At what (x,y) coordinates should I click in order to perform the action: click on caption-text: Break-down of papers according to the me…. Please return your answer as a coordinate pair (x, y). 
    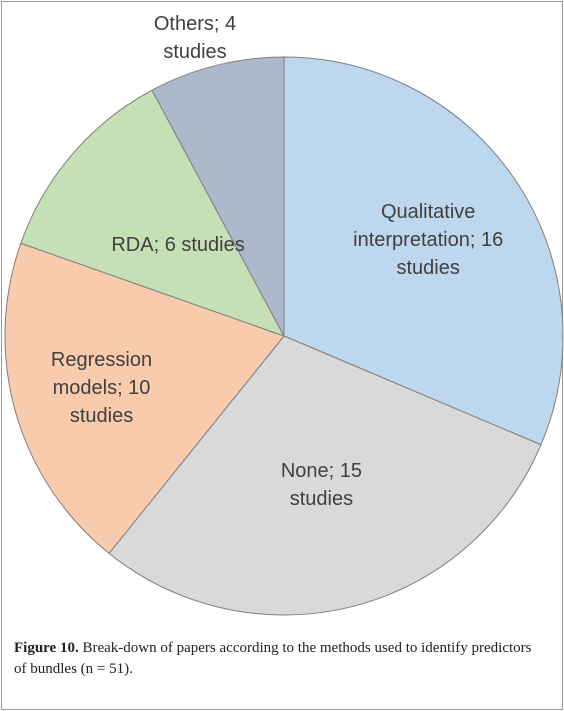
    Looking at the image, I should click on (273, 658).